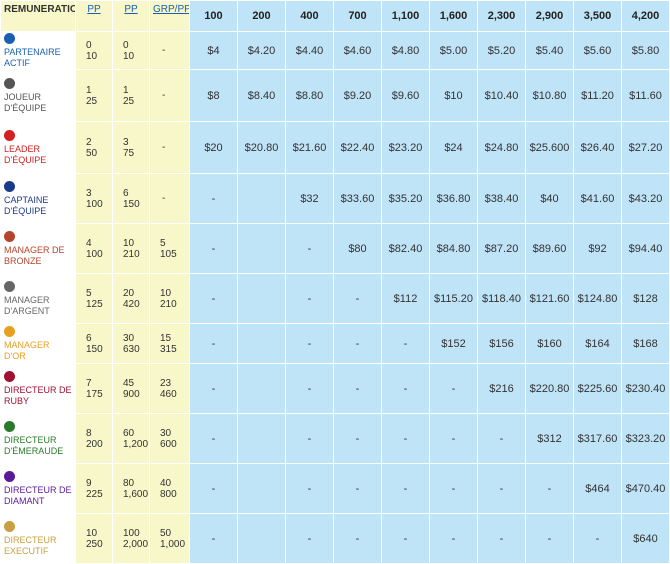  What do you see at coordinates (94, 95) in the screenshot?
I see `points-cell: 1 25` at bounding box center [94, 95].